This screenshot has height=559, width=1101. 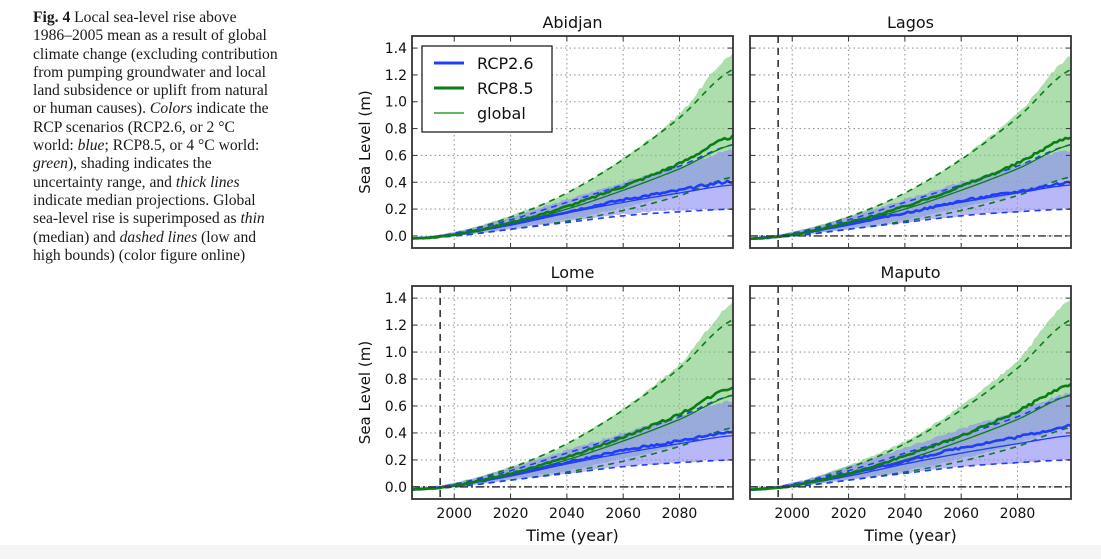 What do you see at coordinates (550, 552) in the screenshot?
I see `page-bottom-band` at bounding box center [550, 552].